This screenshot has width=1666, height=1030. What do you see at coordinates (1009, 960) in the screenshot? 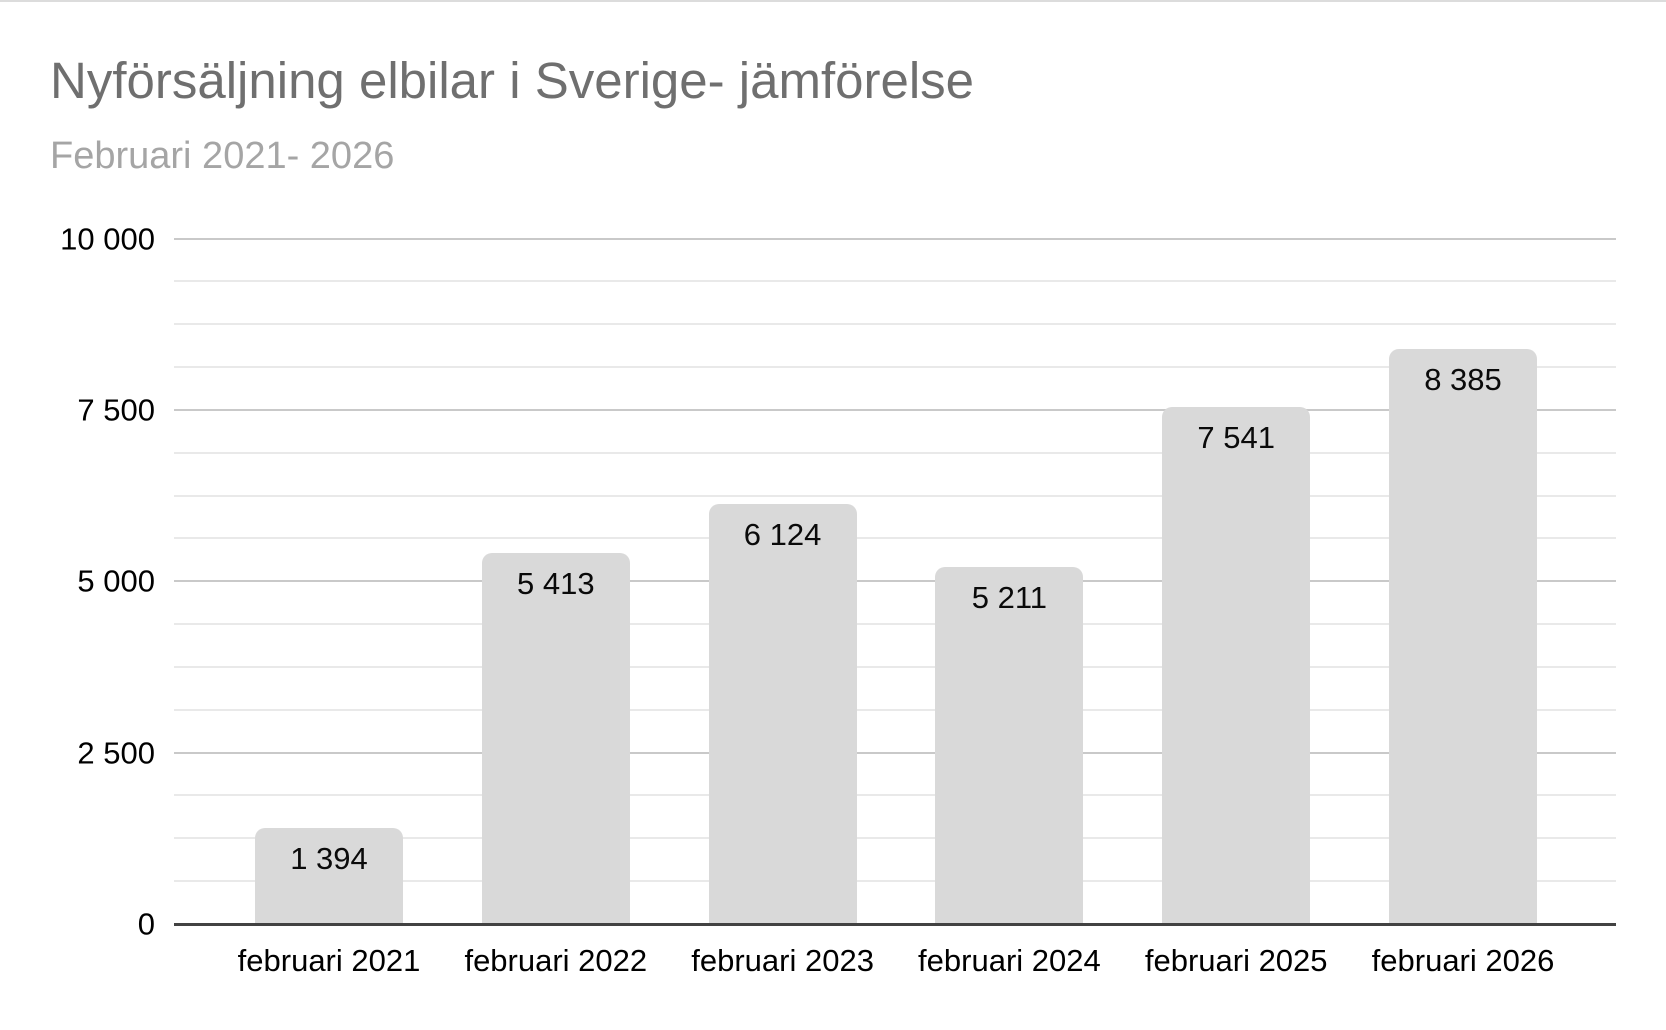
I see `x-axis-tick-label: februari 2024` at bounding box center [1009, 960].